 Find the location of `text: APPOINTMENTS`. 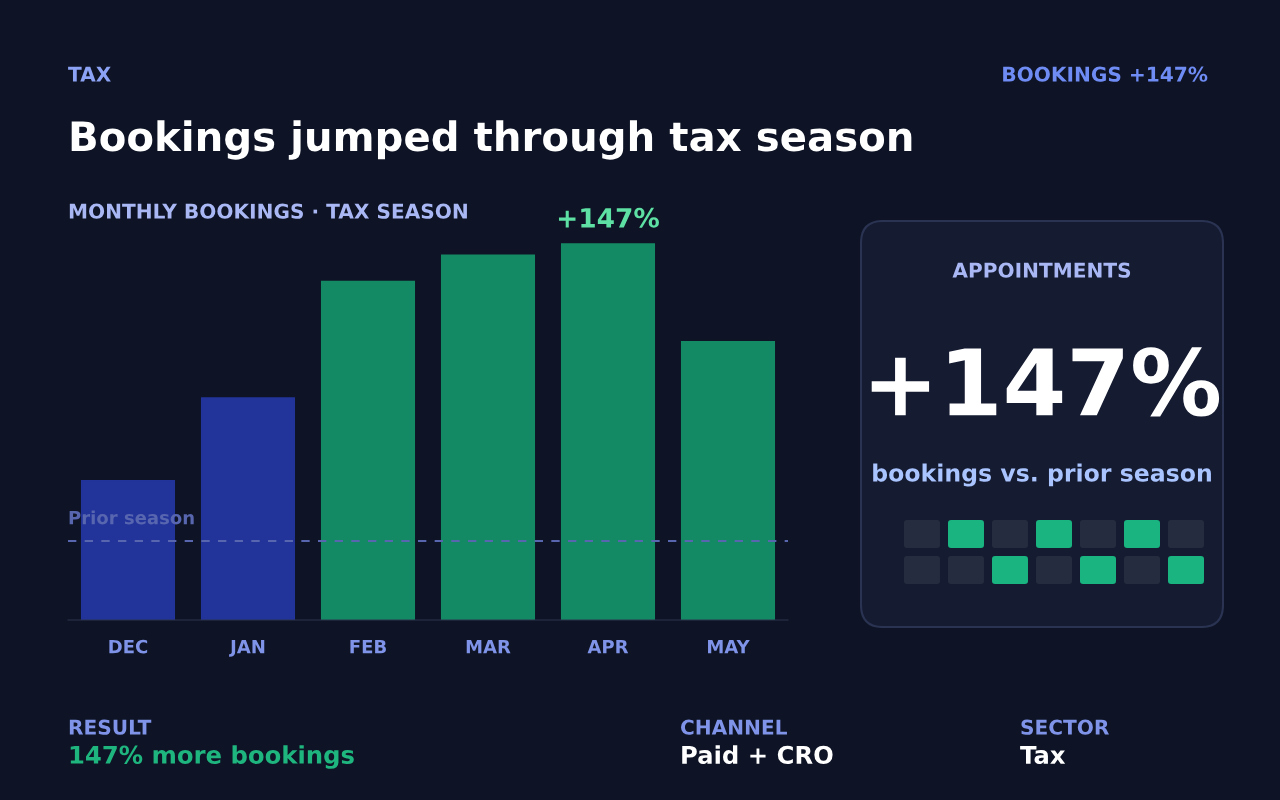

text: APPOINTMENTS is located at coordinates (1041, 270).